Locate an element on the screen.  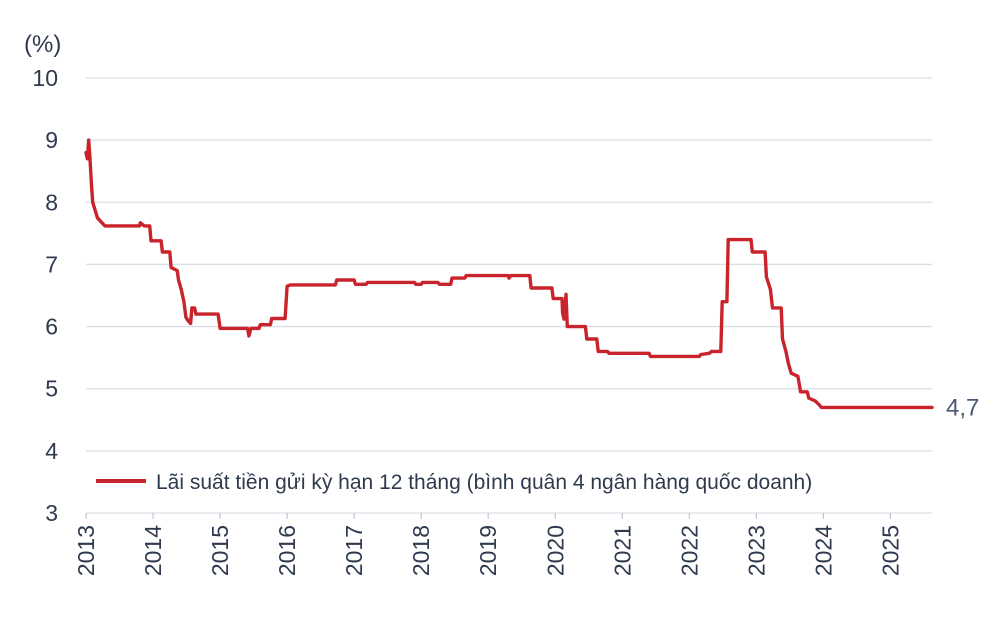
y-tick-label: 10 is located at coordinates (45, 78).